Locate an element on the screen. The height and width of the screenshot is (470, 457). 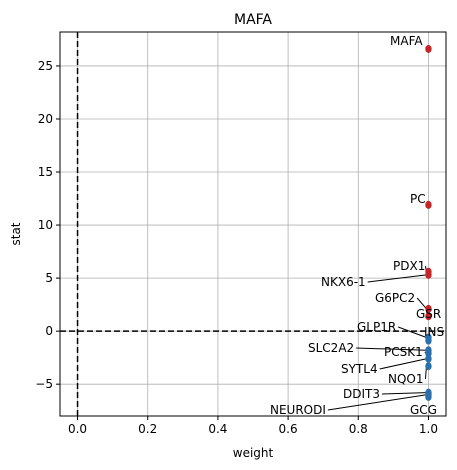
y-axis-ticks: −5 0 5 10 15 20 25 is located at coordinates (47, 225).